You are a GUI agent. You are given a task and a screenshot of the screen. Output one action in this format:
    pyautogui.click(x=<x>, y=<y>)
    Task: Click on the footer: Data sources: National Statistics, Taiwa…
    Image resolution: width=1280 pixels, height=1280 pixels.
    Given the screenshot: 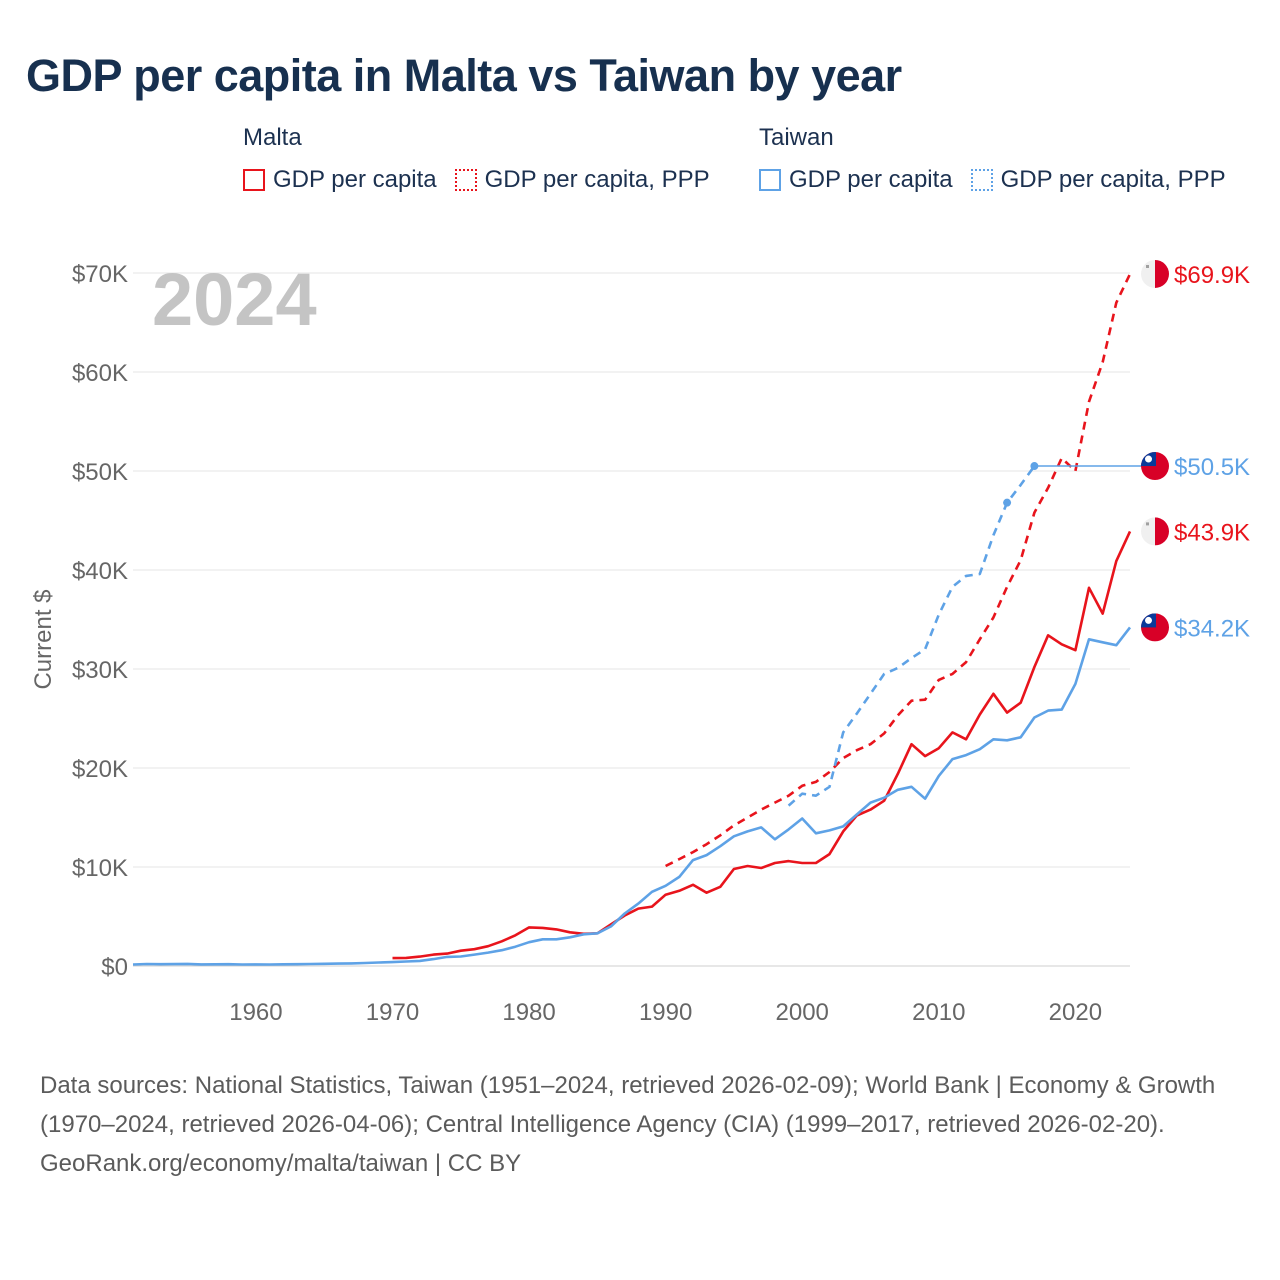 What is the action you would take?
    pyautogui.click(x=640, y=1124)
    